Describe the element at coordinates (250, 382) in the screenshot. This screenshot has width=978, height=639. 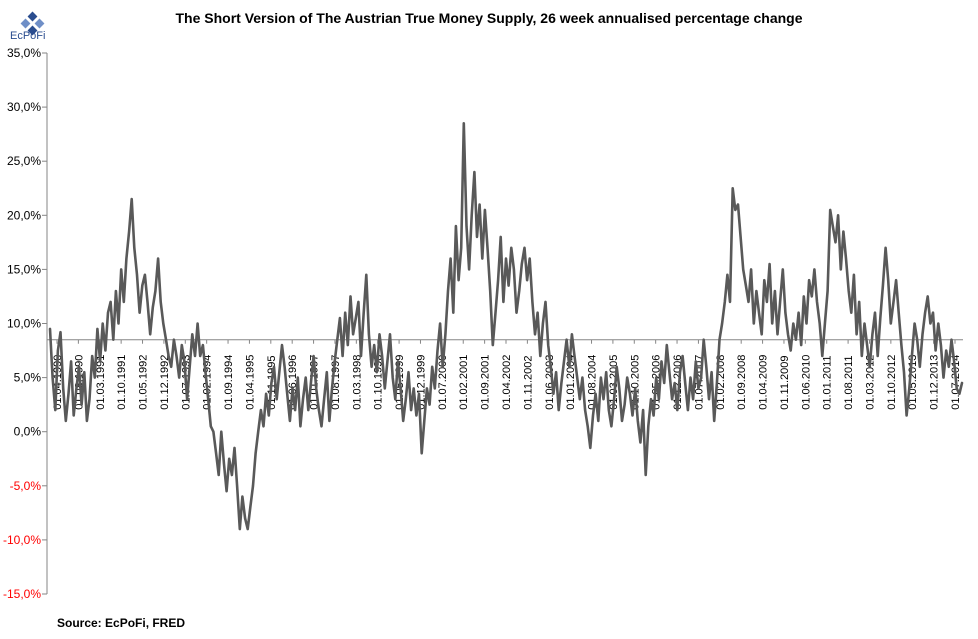
I see `x-tick-label: 01.04.1995` at that location.